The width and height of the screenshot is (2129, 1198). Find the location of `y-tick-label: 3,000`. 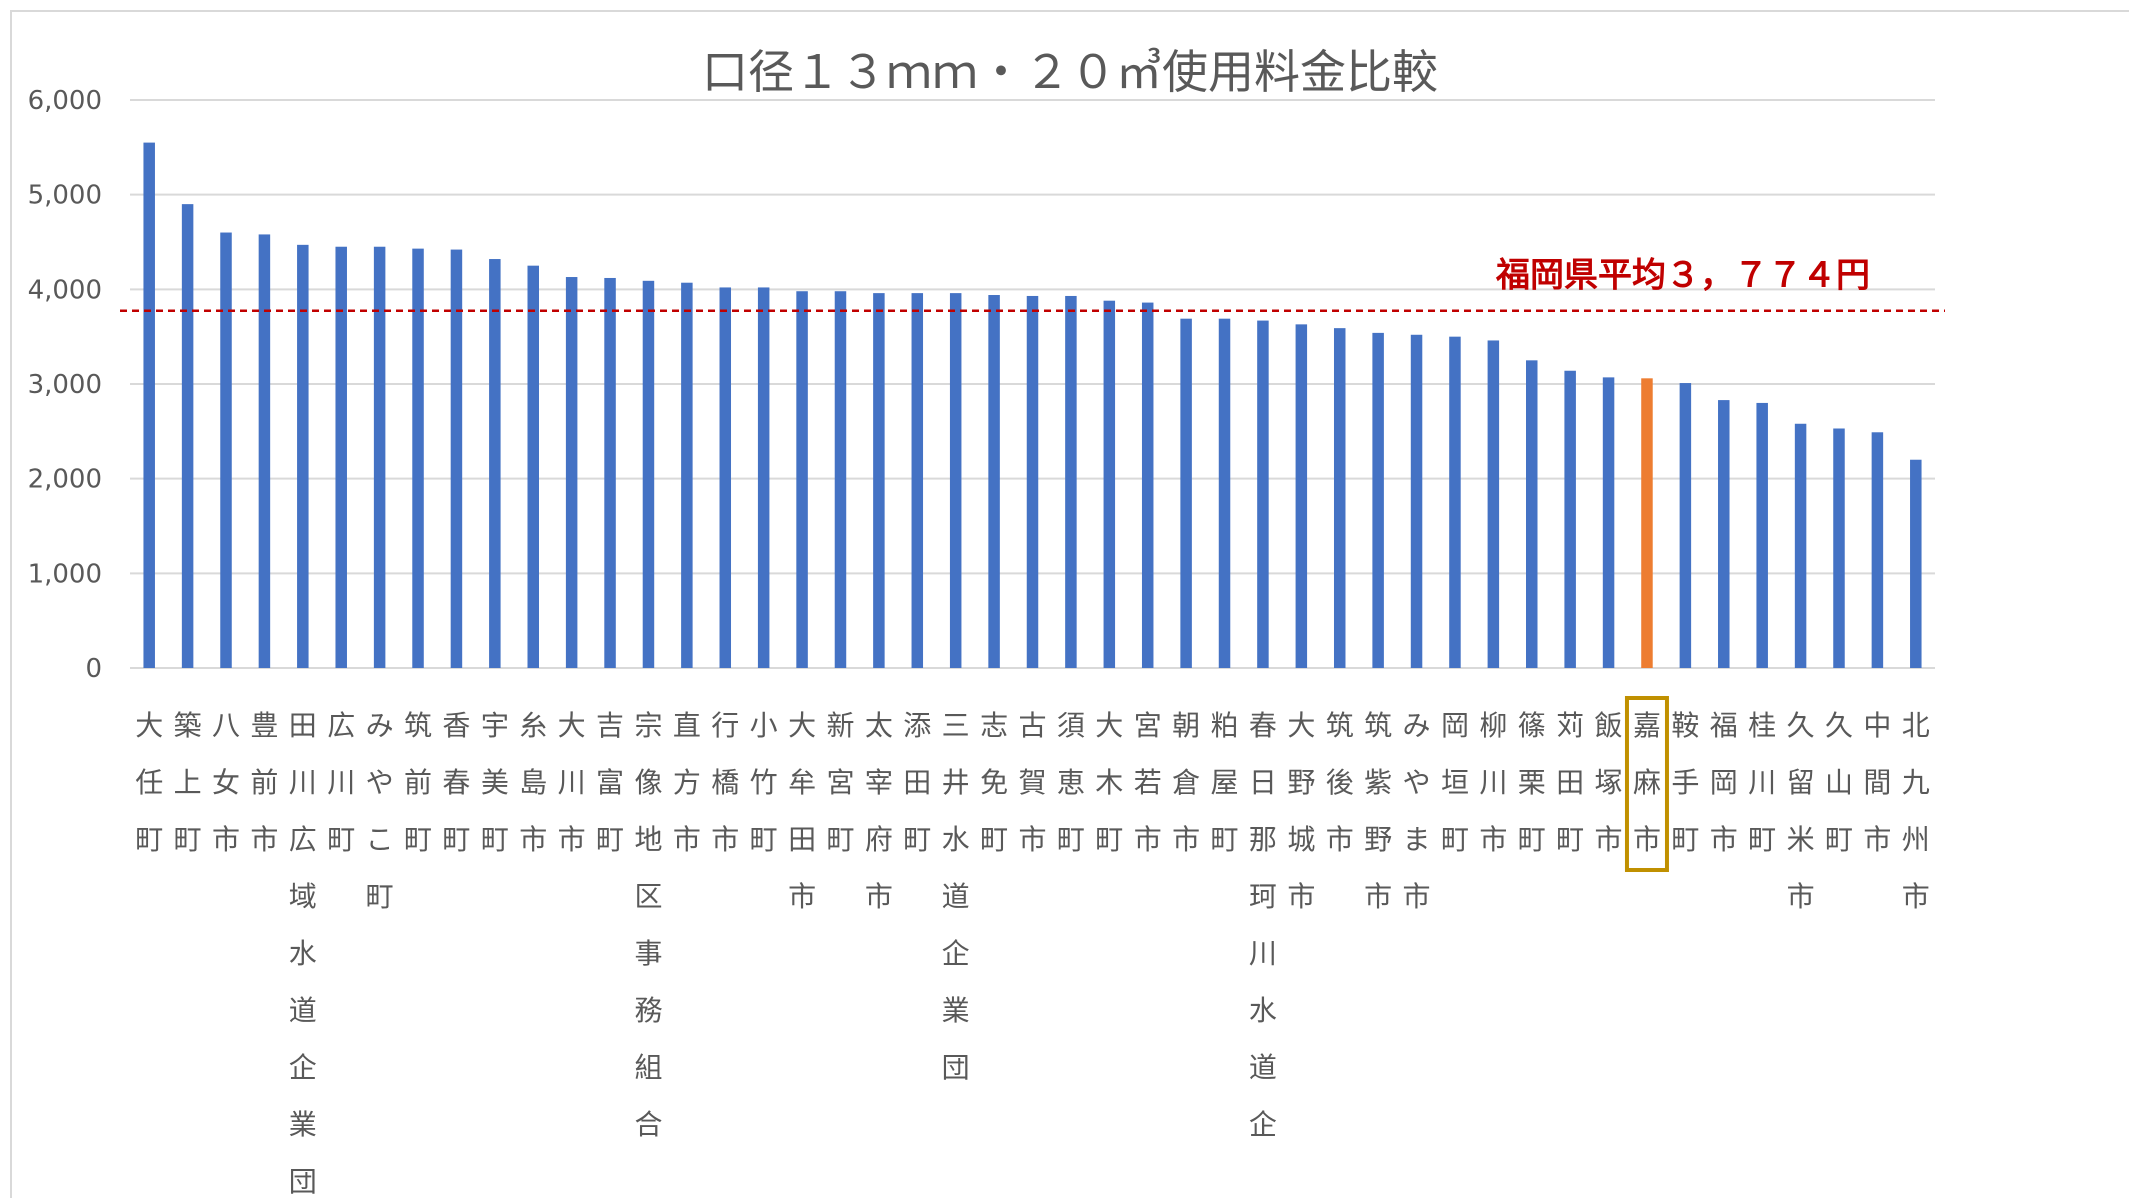

y-tick-label: 3,000 is located at coordinates (65, 385).